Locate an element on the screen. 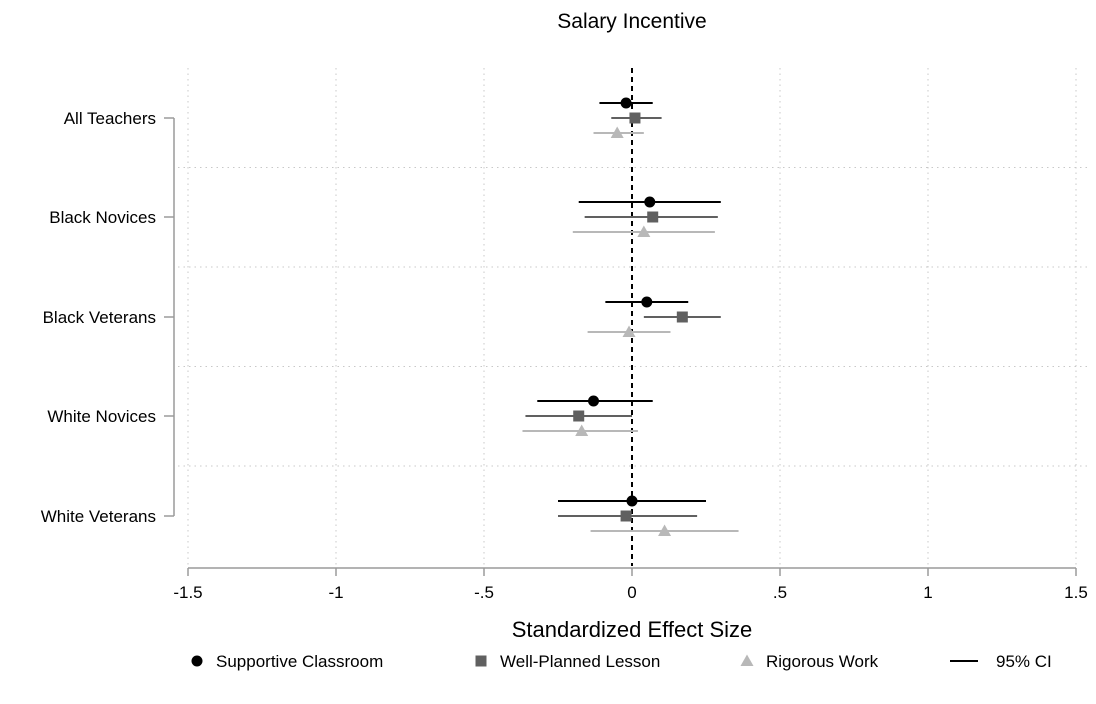  legend-item: Well-Planned Lesson is located at coordinates (568, 661).